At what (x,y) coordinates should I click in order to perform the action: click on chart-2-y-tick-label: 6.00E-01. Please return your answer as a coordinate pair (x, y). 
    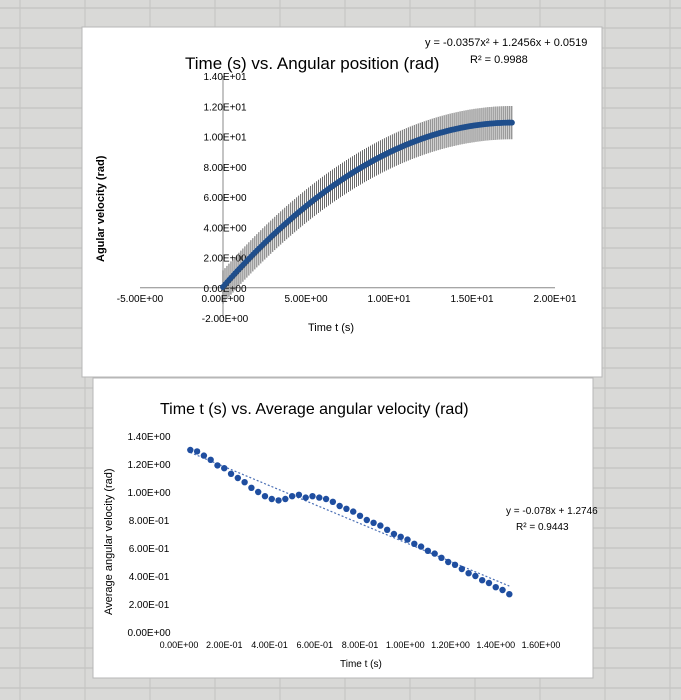
    Looking at the image, I should click on (149, 549).